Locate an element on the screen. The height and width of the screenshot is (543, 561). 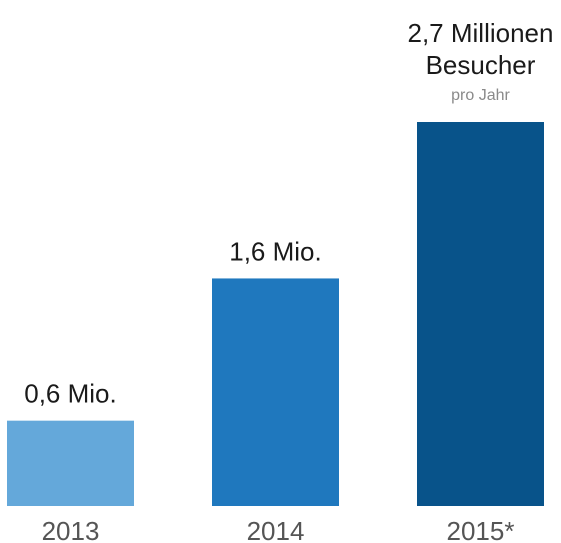
bar-2013 is located at coordinates (70, 463).